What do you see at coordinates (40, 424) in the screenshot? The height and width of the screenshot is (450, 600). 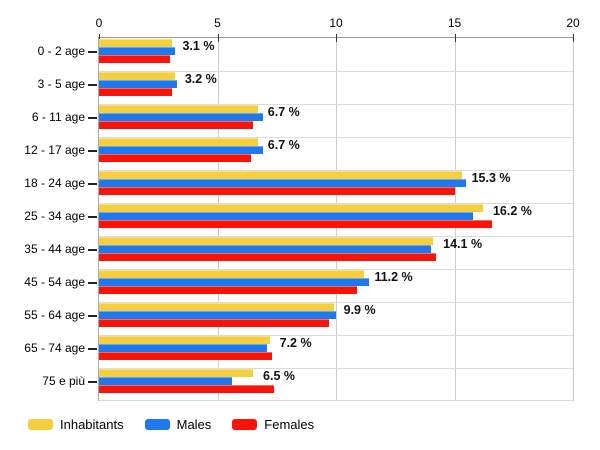 I see `legend-swatch-inhabitants` at bounding box center [40, 424].